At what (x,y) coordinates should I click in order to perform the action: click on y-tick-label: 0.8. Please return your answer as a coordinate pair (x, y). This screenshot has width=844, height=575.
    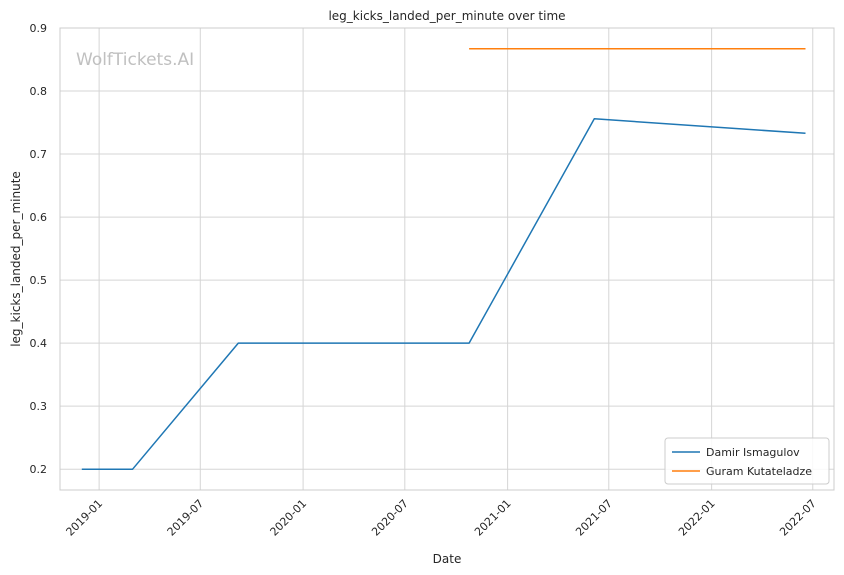
    Looking at the image, I should click on (39, 91).